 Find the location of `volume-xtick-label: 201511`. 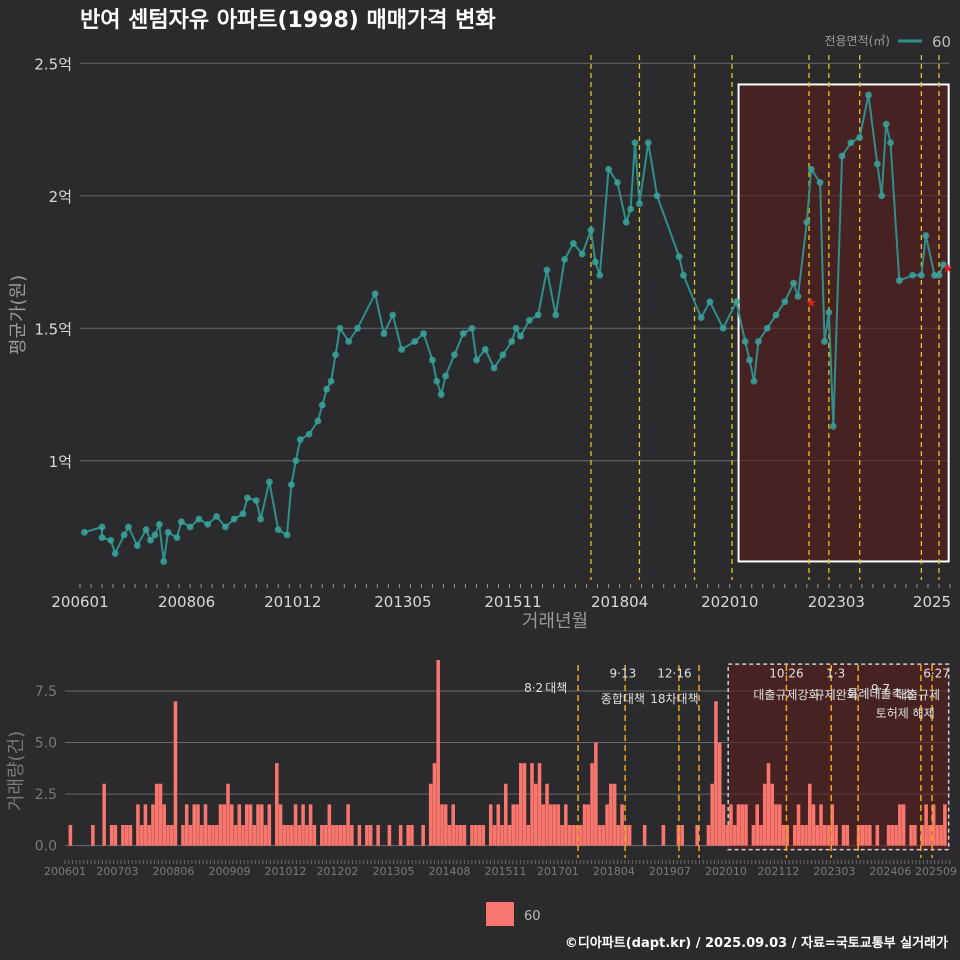

volume-xtick-label: 201511 is located at coordinates (505, 871).